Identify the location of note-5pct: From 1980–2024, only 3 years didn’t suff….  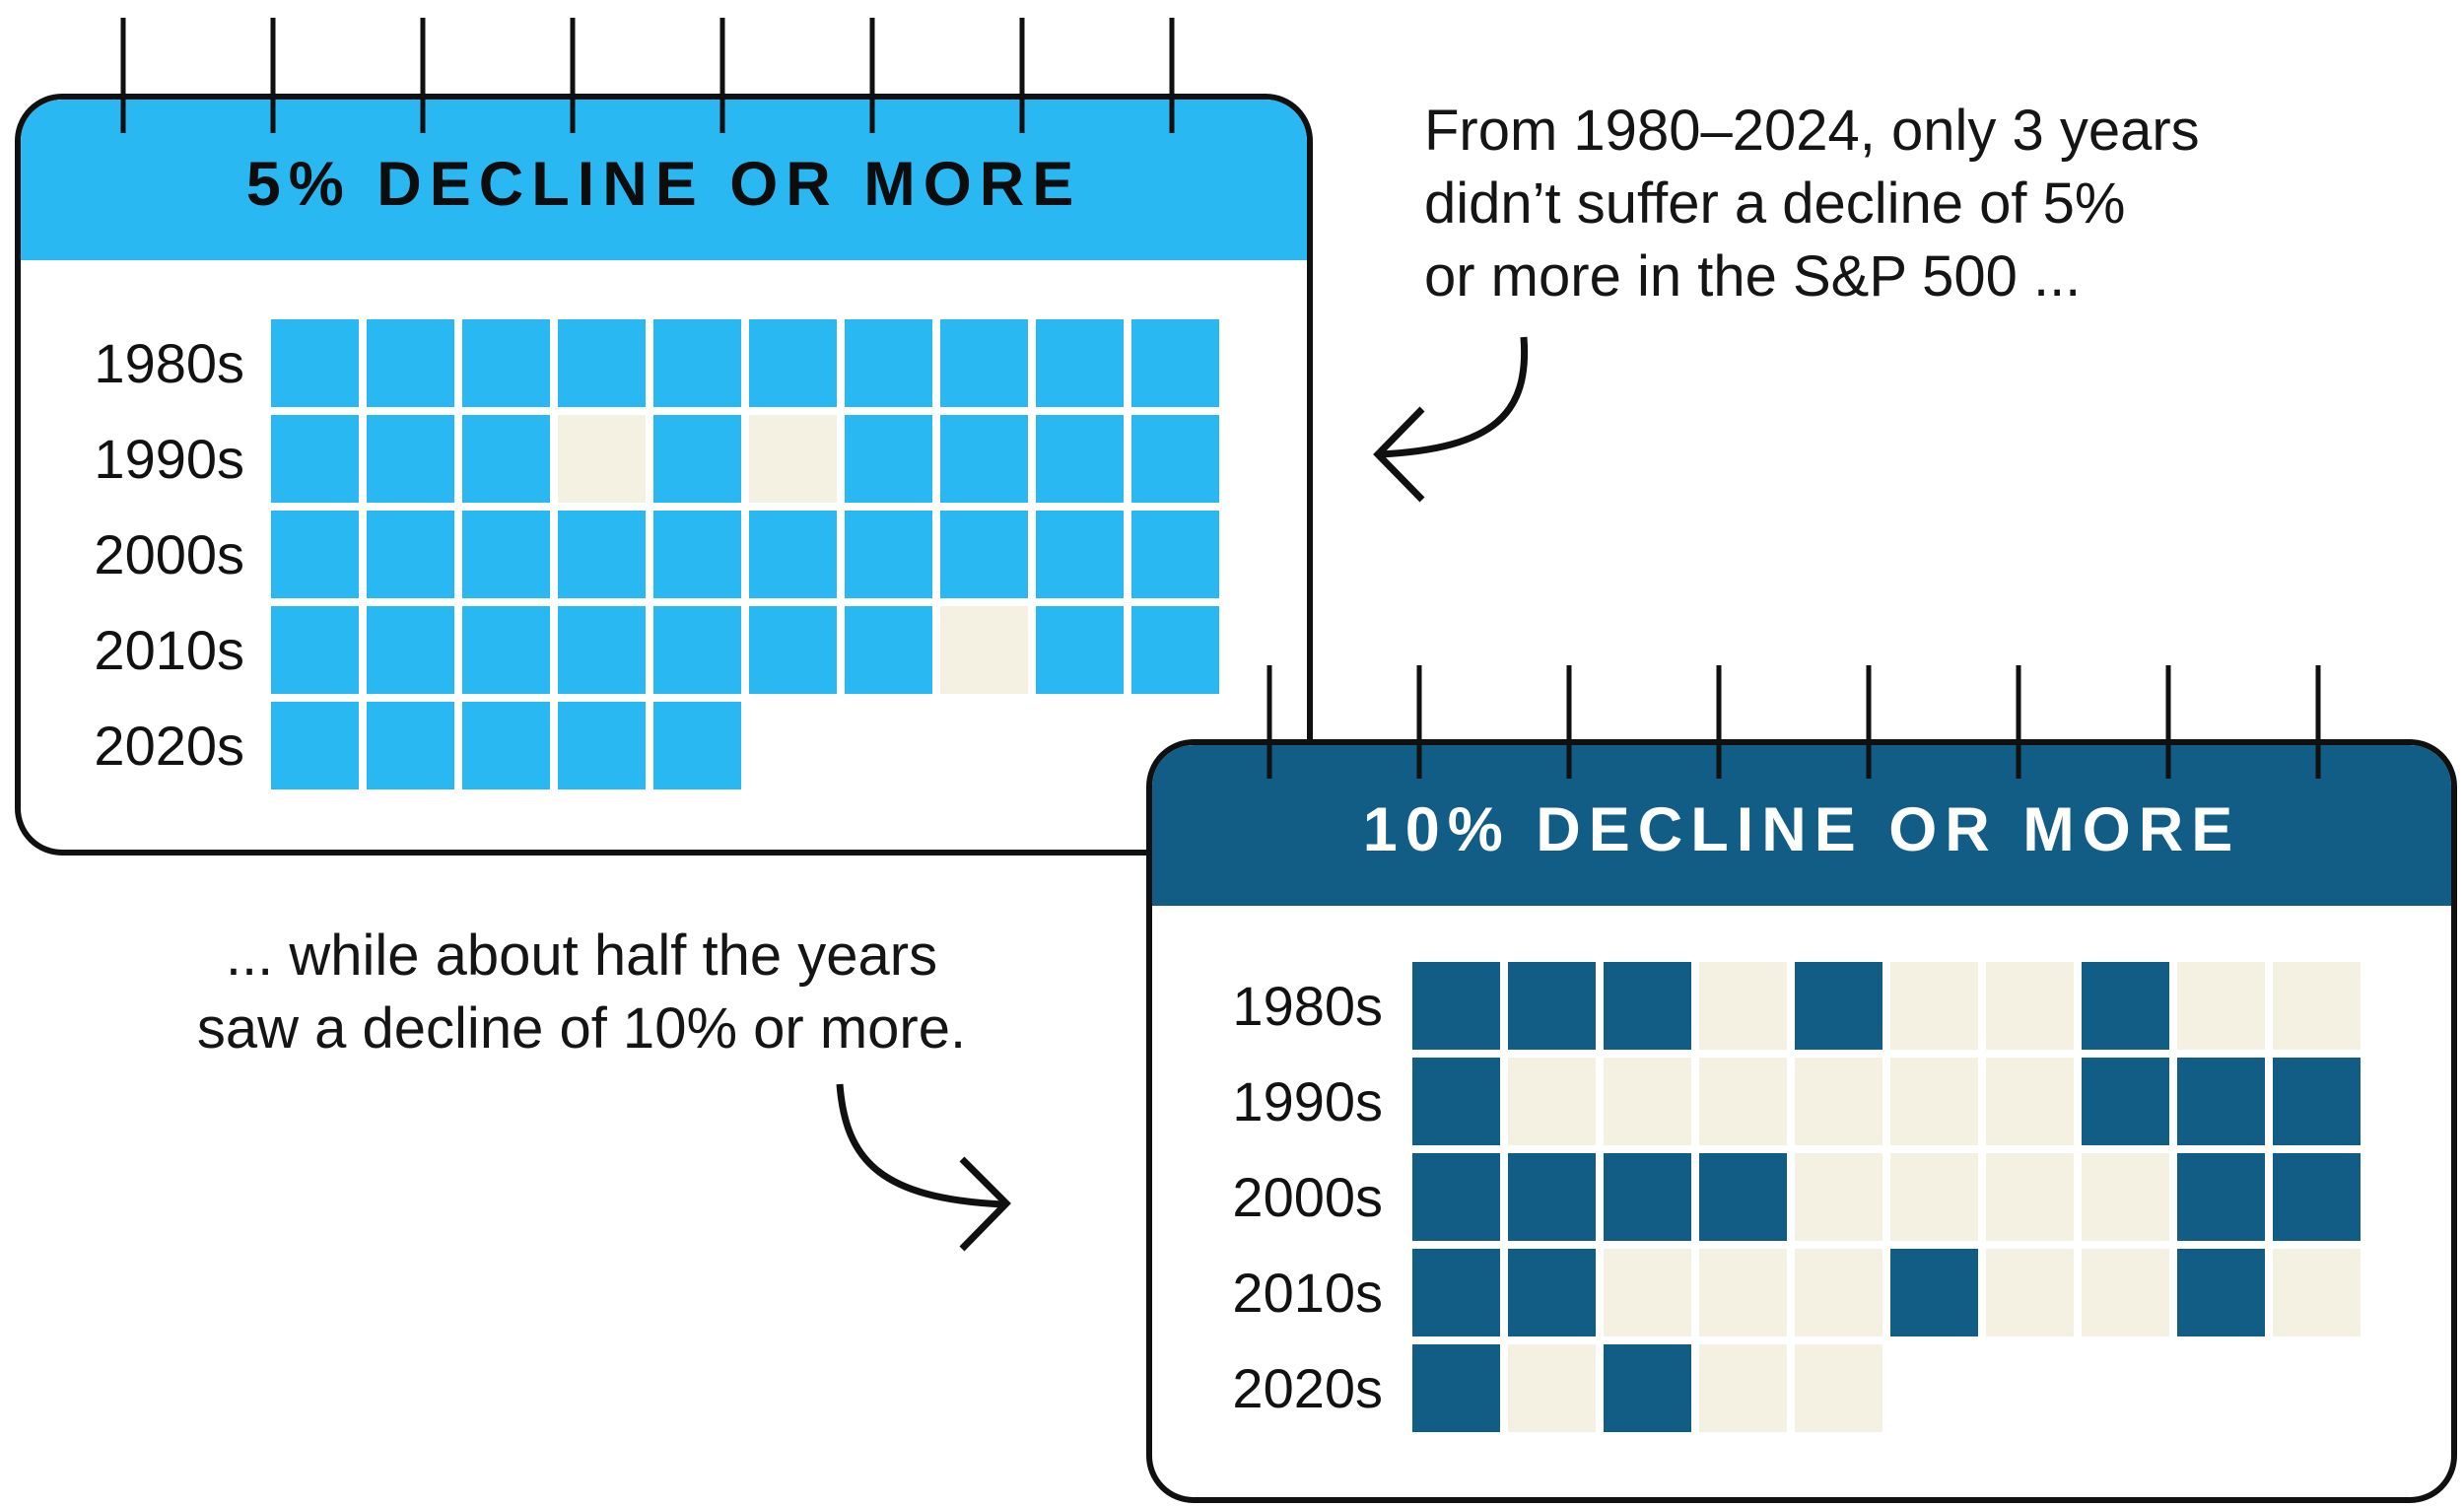
(1812, 204).